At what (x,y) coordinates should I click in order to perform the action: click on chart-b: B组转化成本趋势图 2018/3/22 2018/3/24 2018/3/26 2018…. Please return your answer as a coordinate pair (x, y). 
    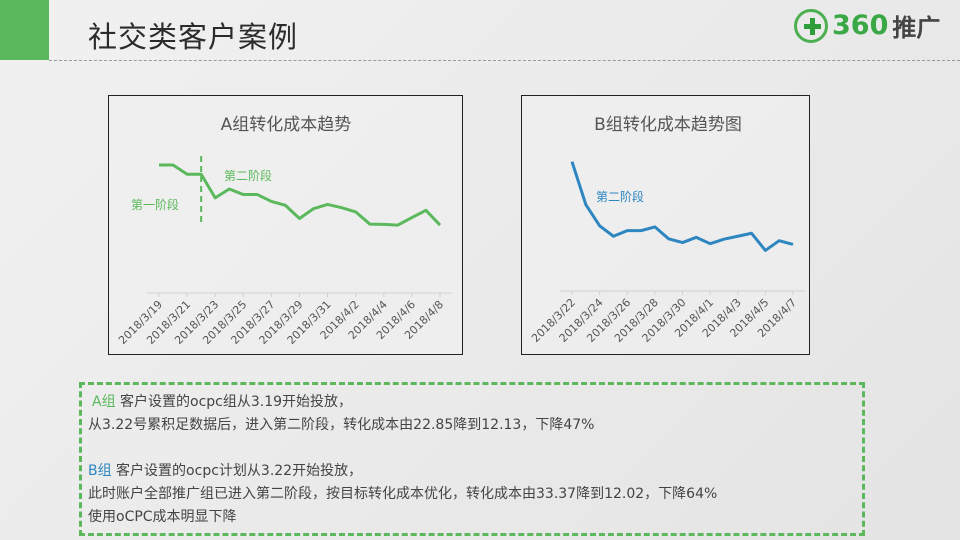
    Looking at the image, I should click on (665, 225).